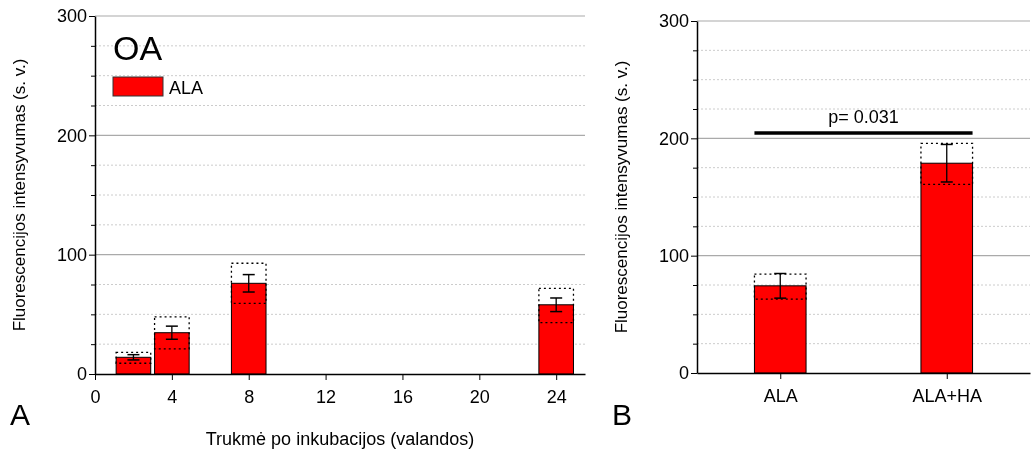  Describe the element at coordinates (780, 395) in the screenshot. I see `x-tick-label: ALA` at that location.